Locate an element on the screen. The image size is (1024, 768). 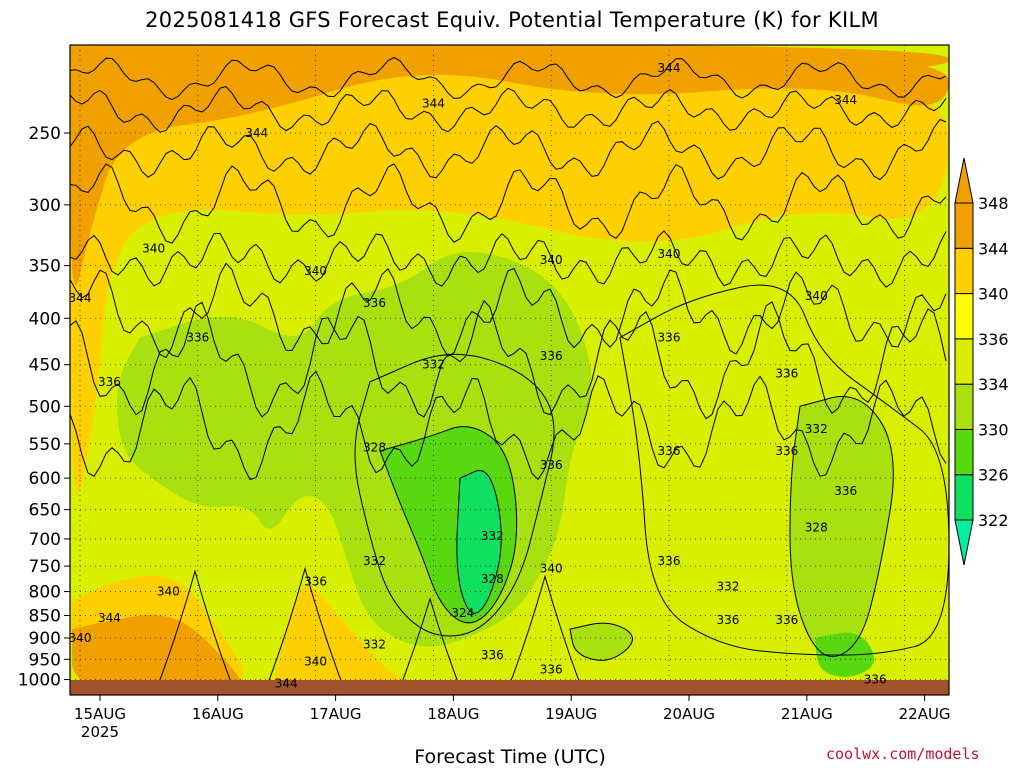
x-tick-label: 22AUG is located at coordinates (925, 714).